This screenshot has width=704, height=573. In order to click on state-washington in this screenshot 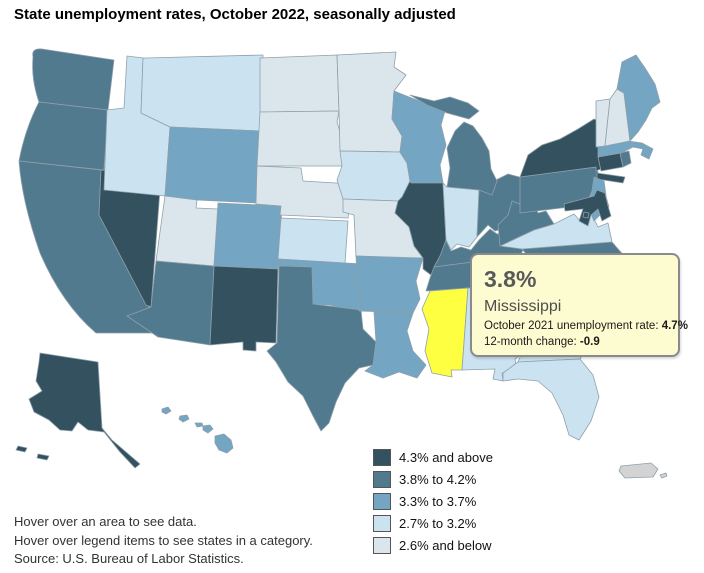, I will do `click(73, 79)`.